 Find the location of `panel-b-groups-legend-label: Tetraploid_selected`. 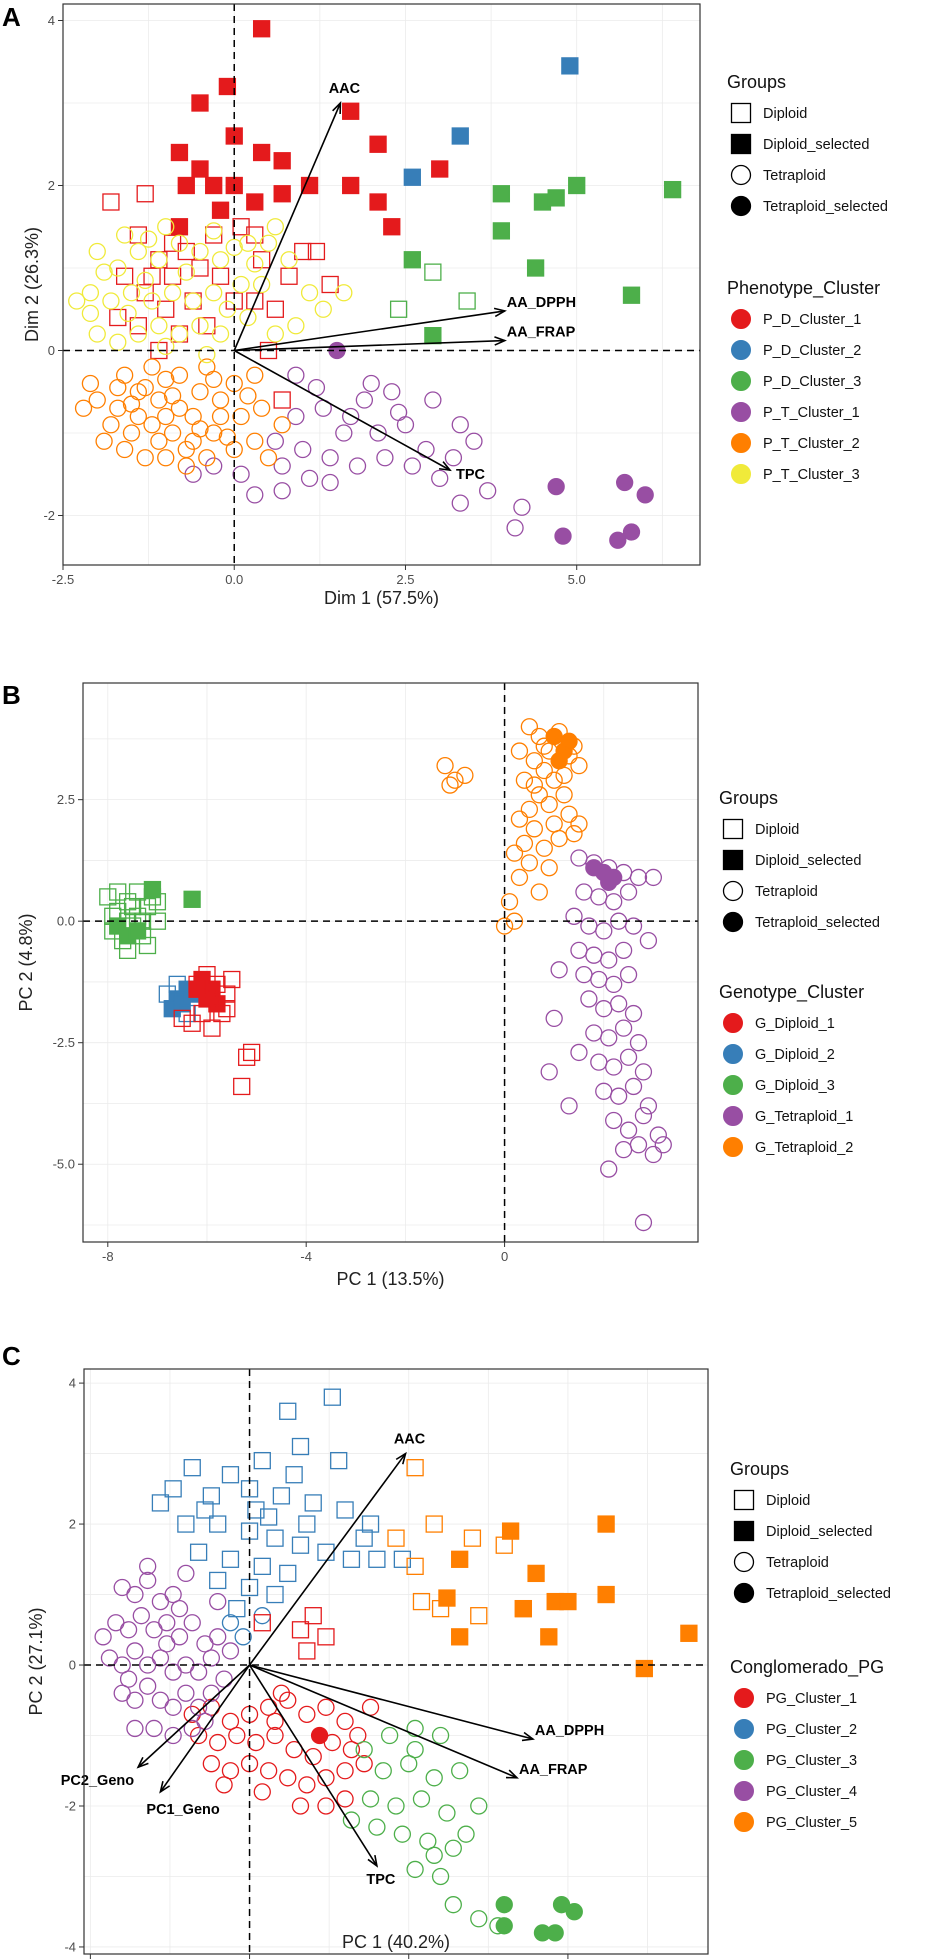

panel-b-groups-legend-label: Tetraploid_selected is located at coordinates (817, 923).